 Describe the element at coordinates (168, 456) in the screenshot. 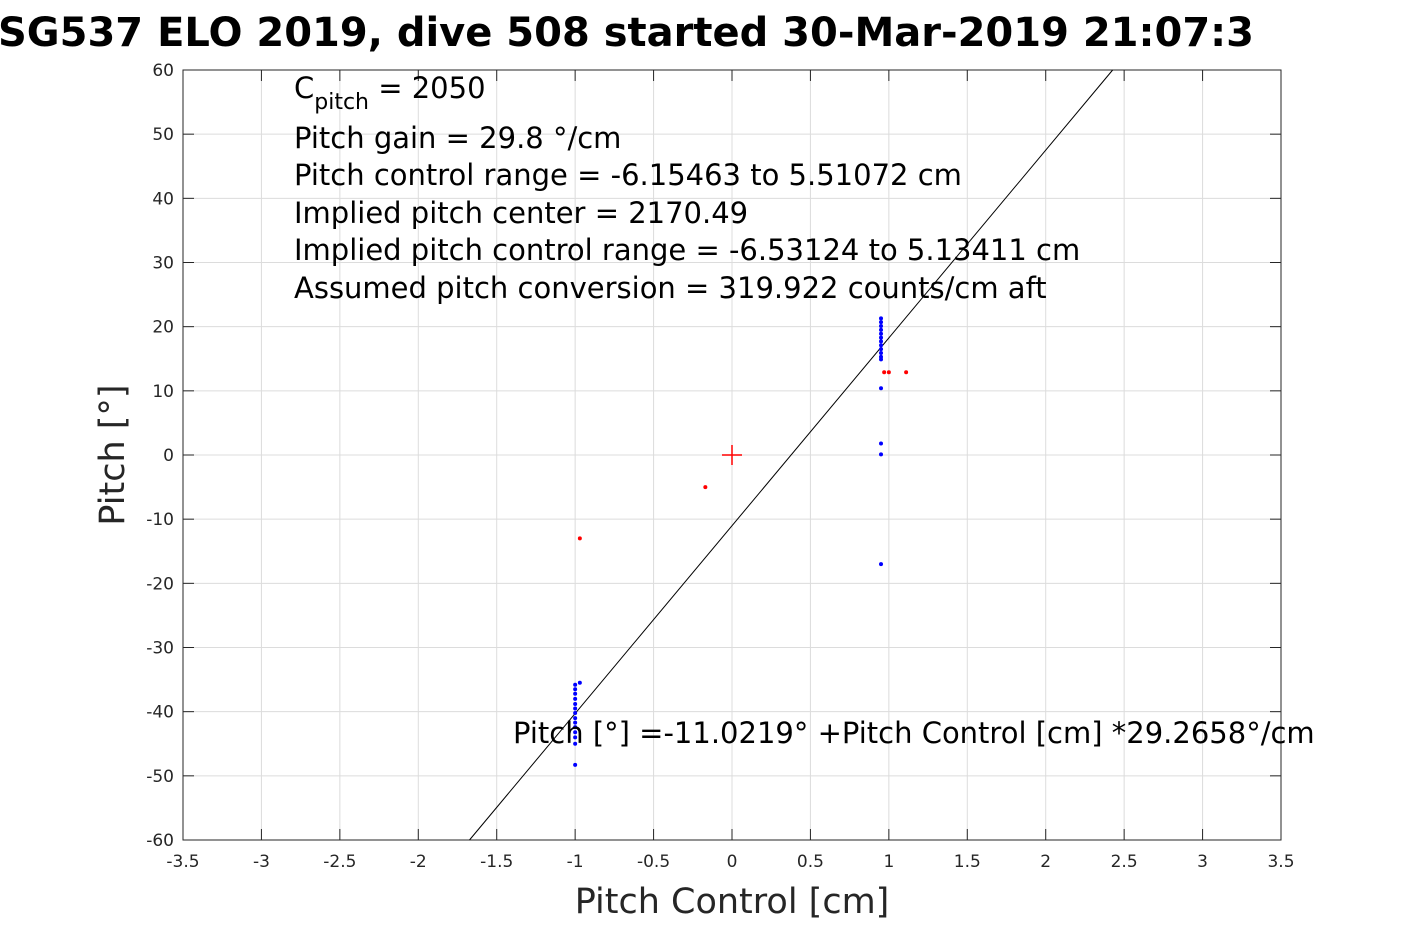

I see `y-tick-label: 0` at that location.